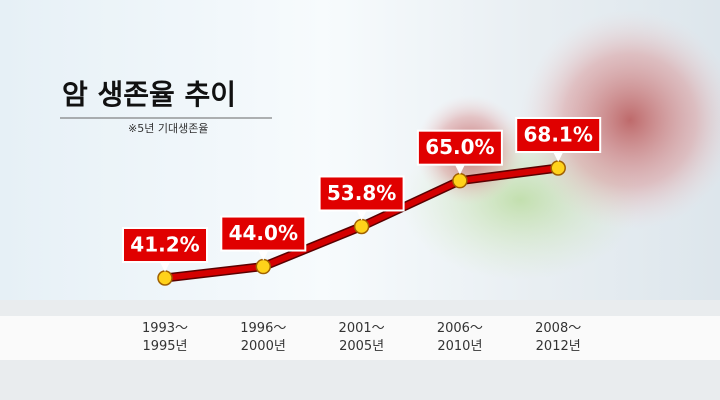 The height and width of the screenshot is (400, 720). I want to click on data-label: 68.1%, so click(558, 135).